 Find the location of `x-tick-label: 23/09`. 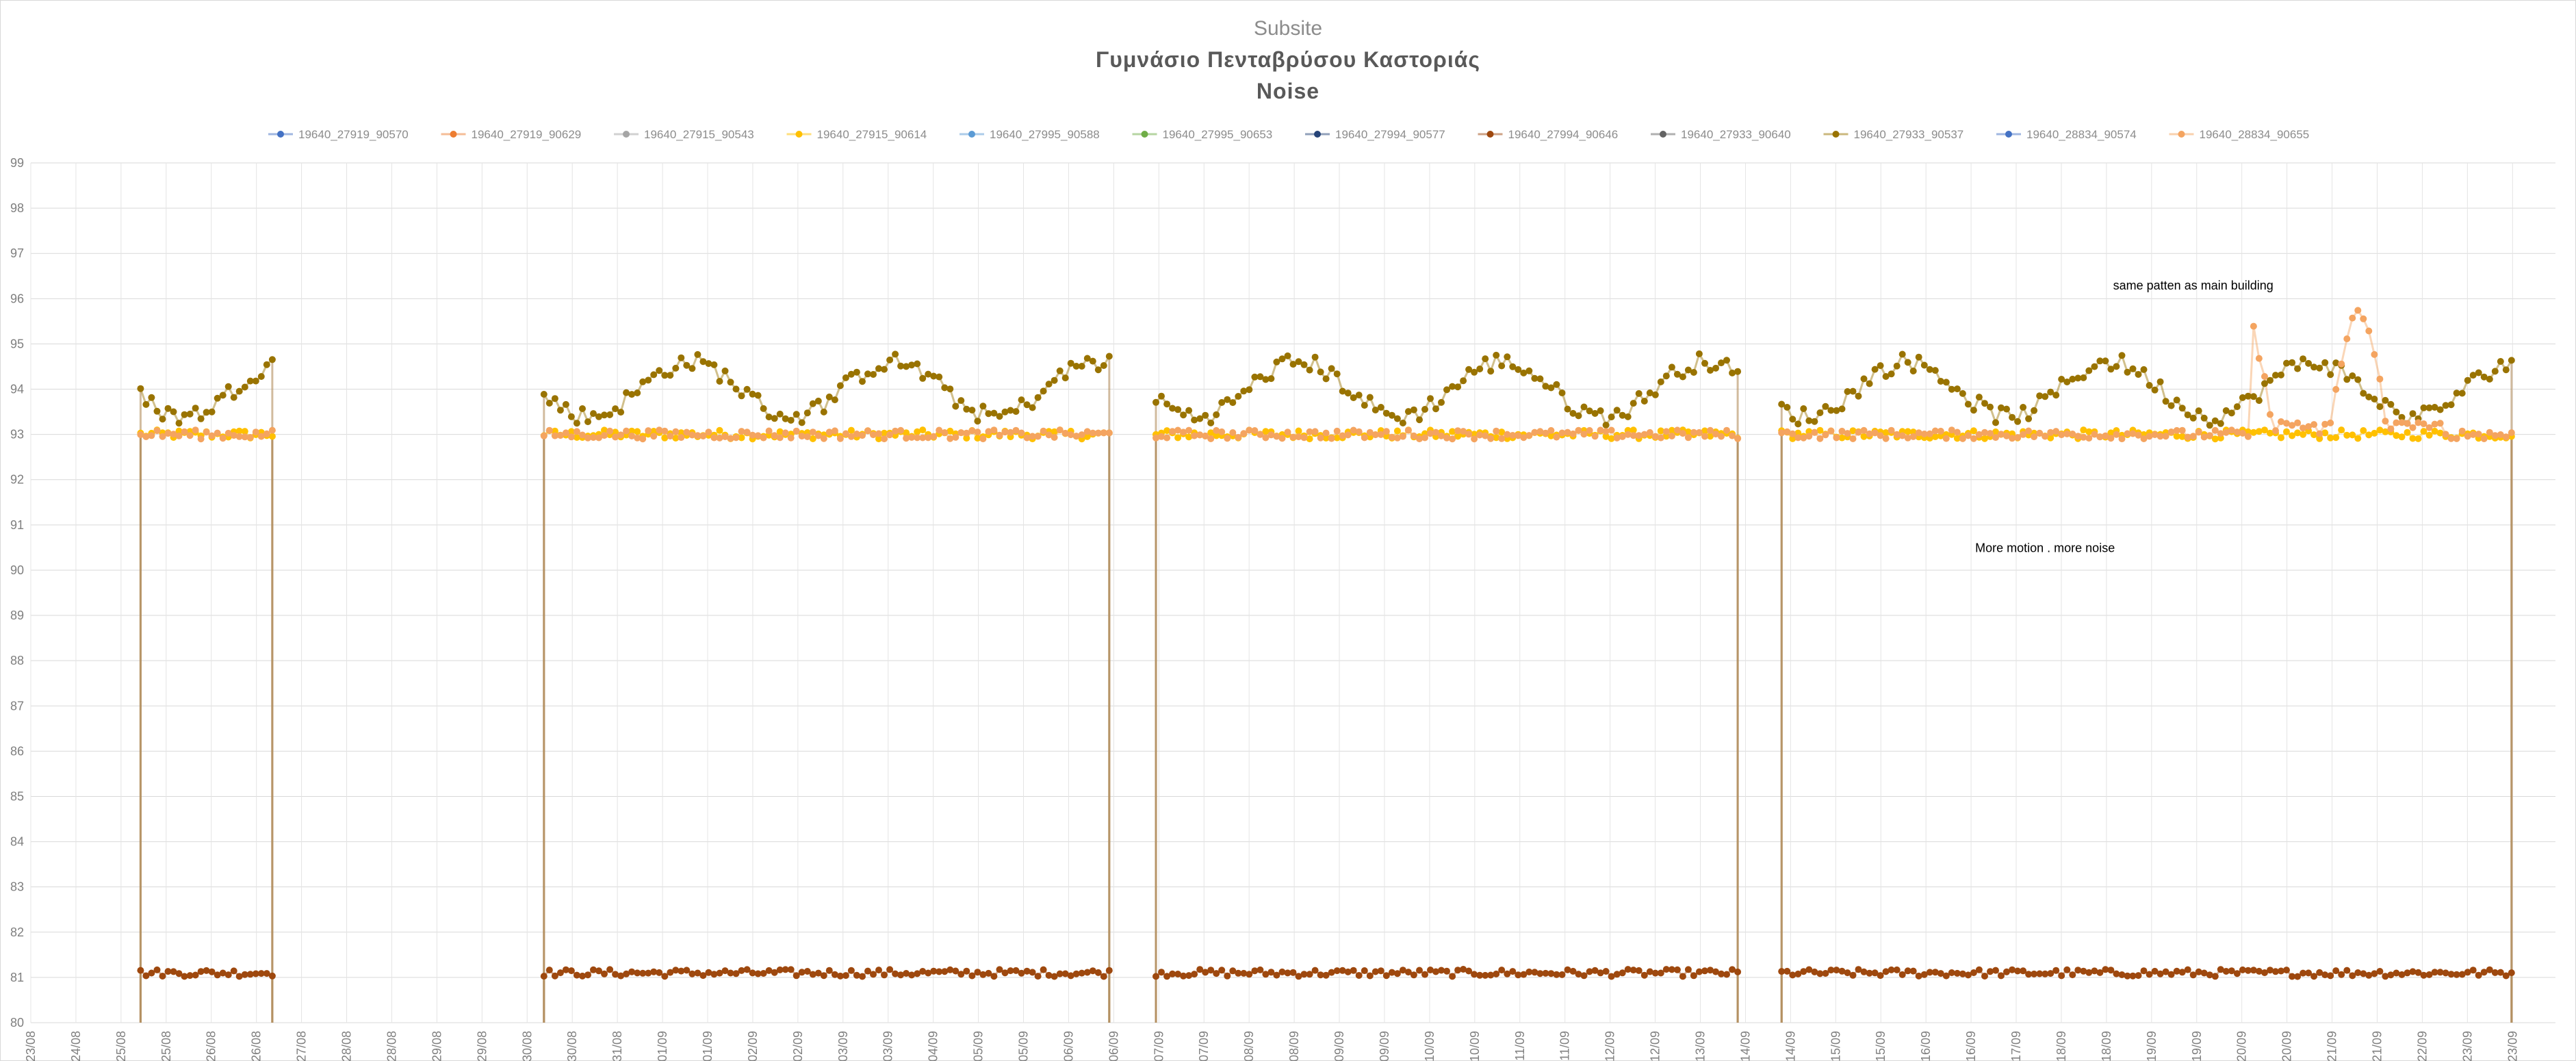

x-tick-label: 23/09 is located at coordinates (2467, 1046).